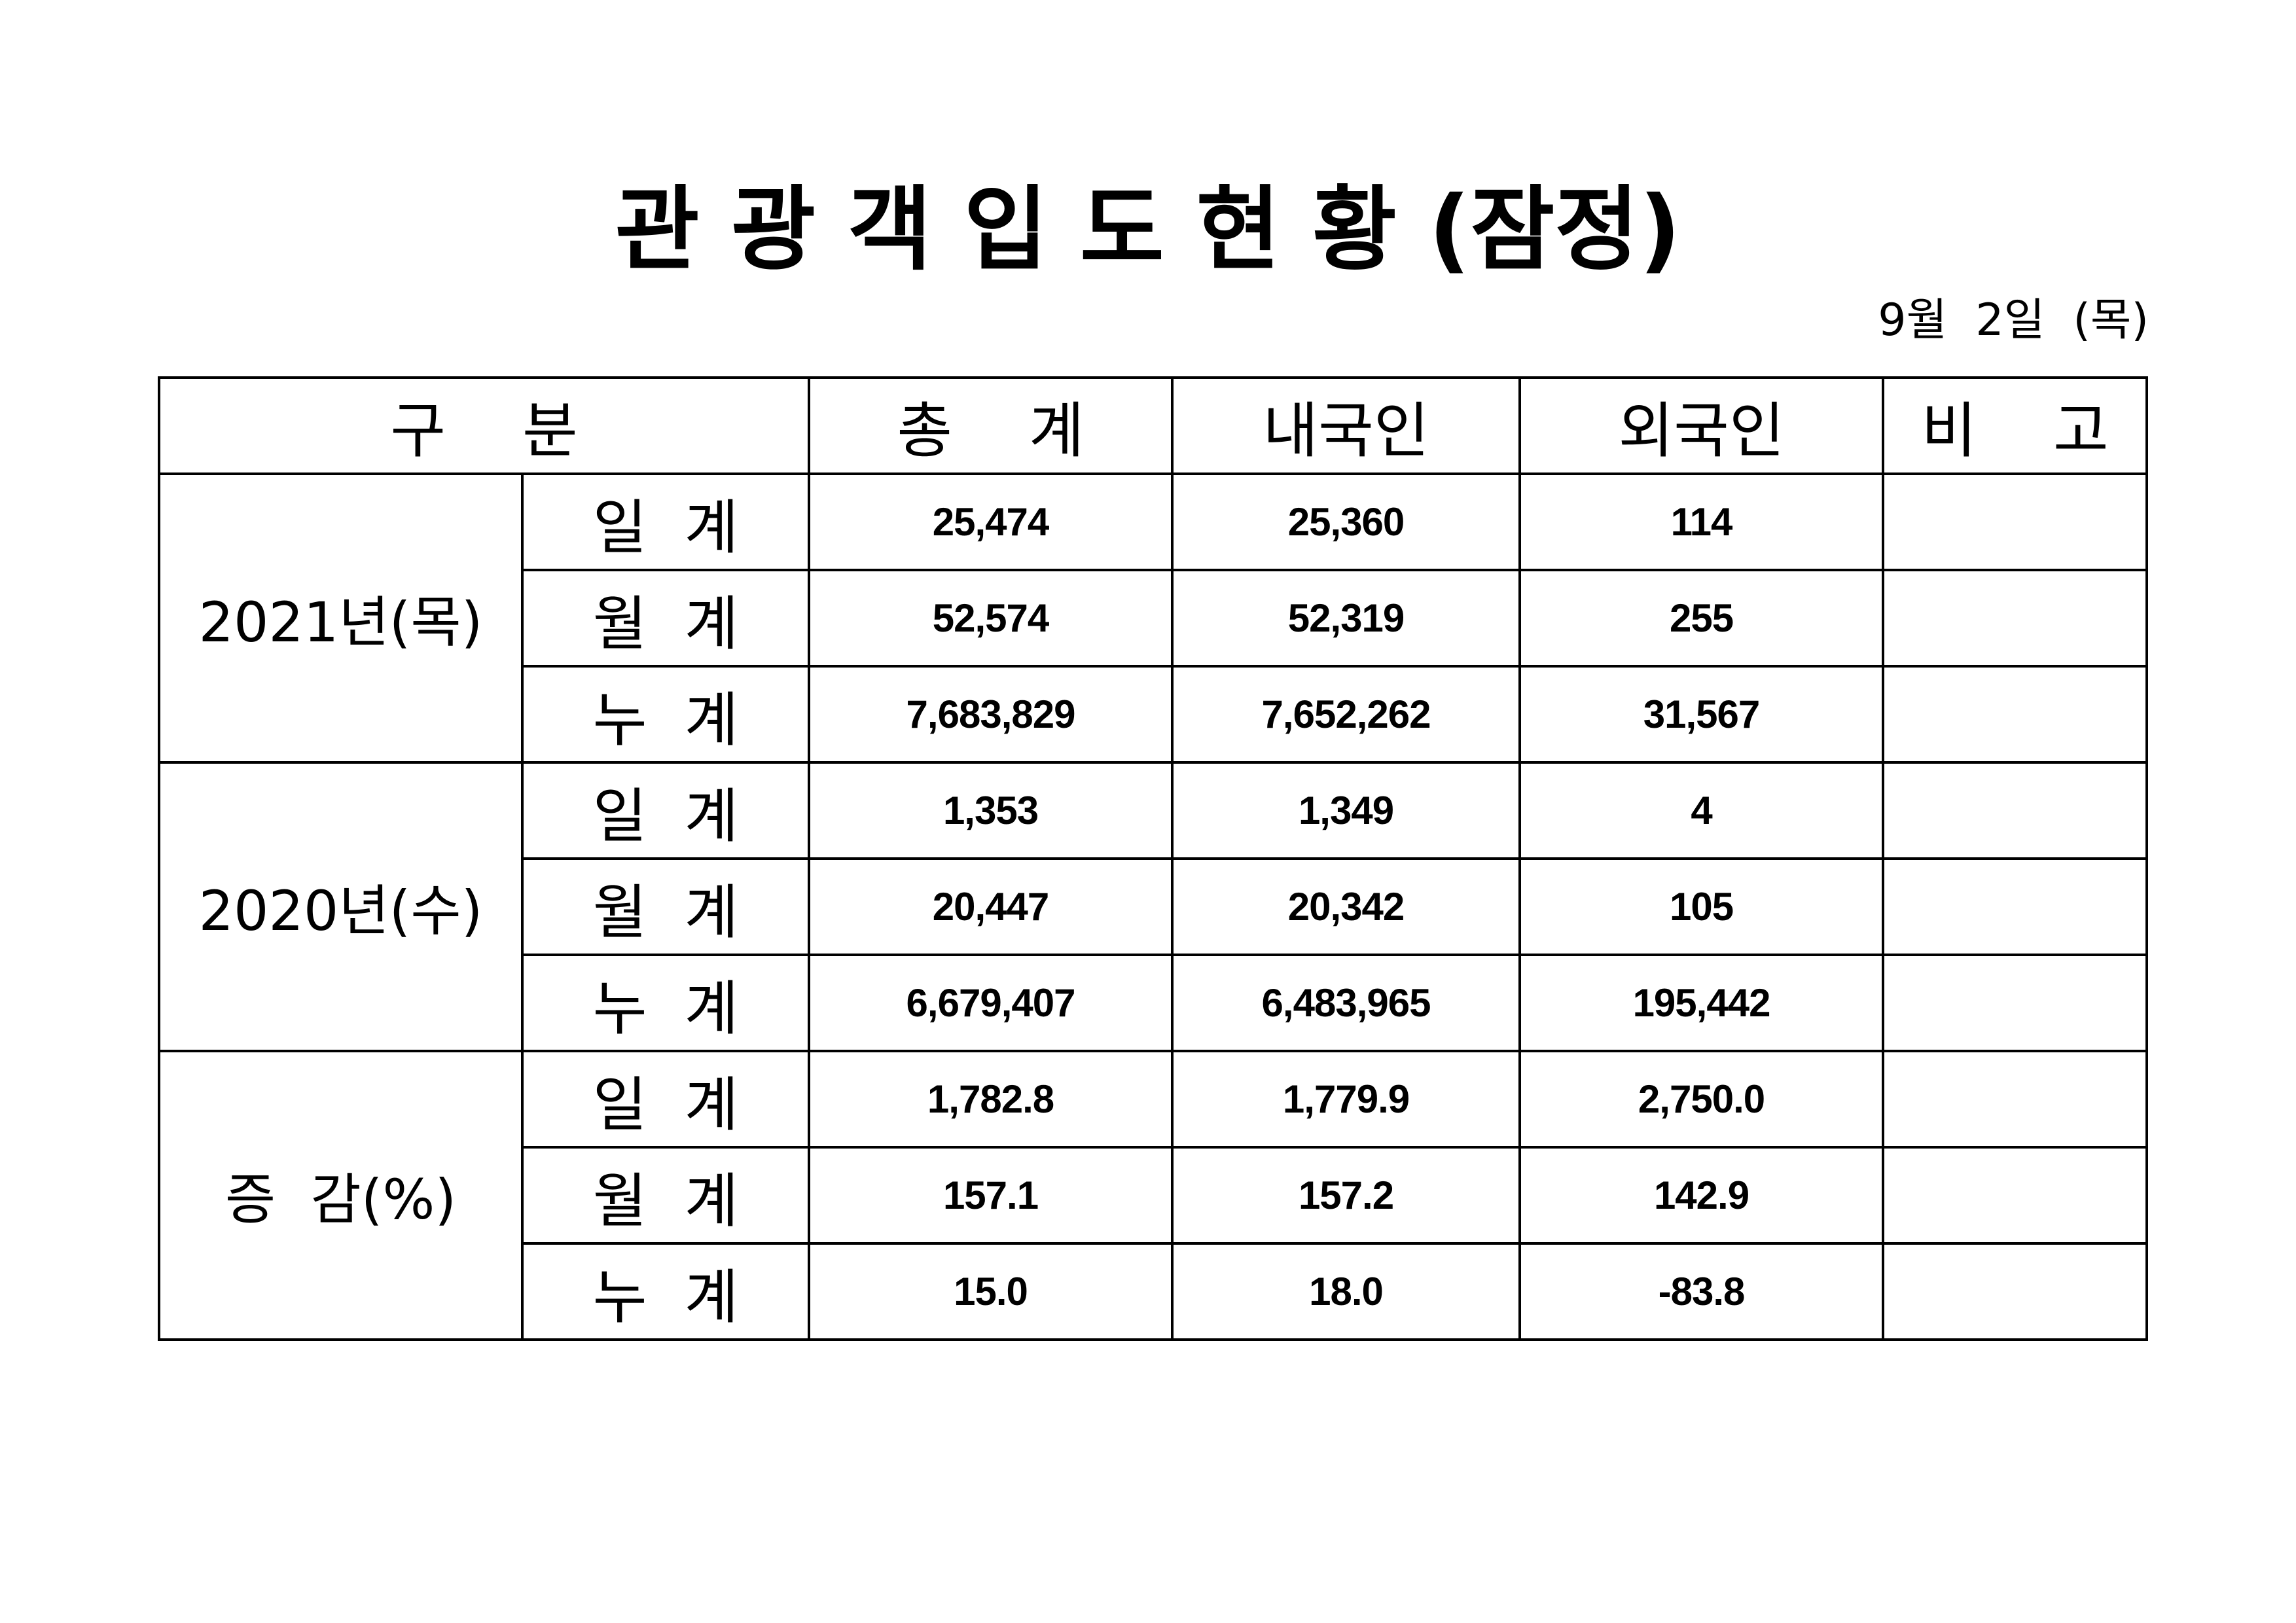 The width and height of the screenshot is (2296, 1623). Describe the element at coordinates (1346, 1099) in the screenshot. I see `domestic-value: 1,779.9` at that location.